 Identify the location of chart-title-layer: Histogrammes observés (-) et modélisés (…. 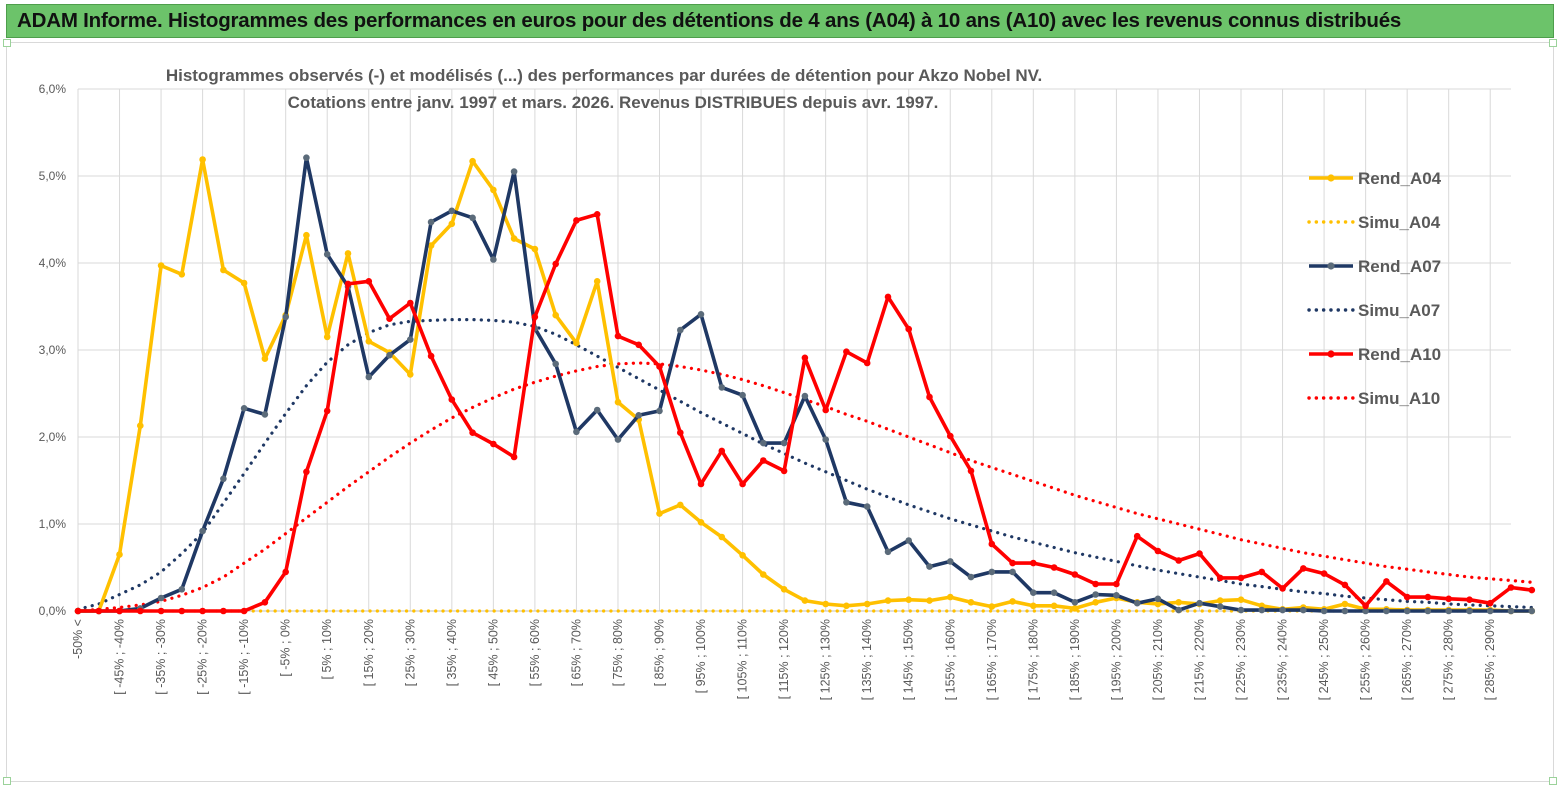
(604, 89).